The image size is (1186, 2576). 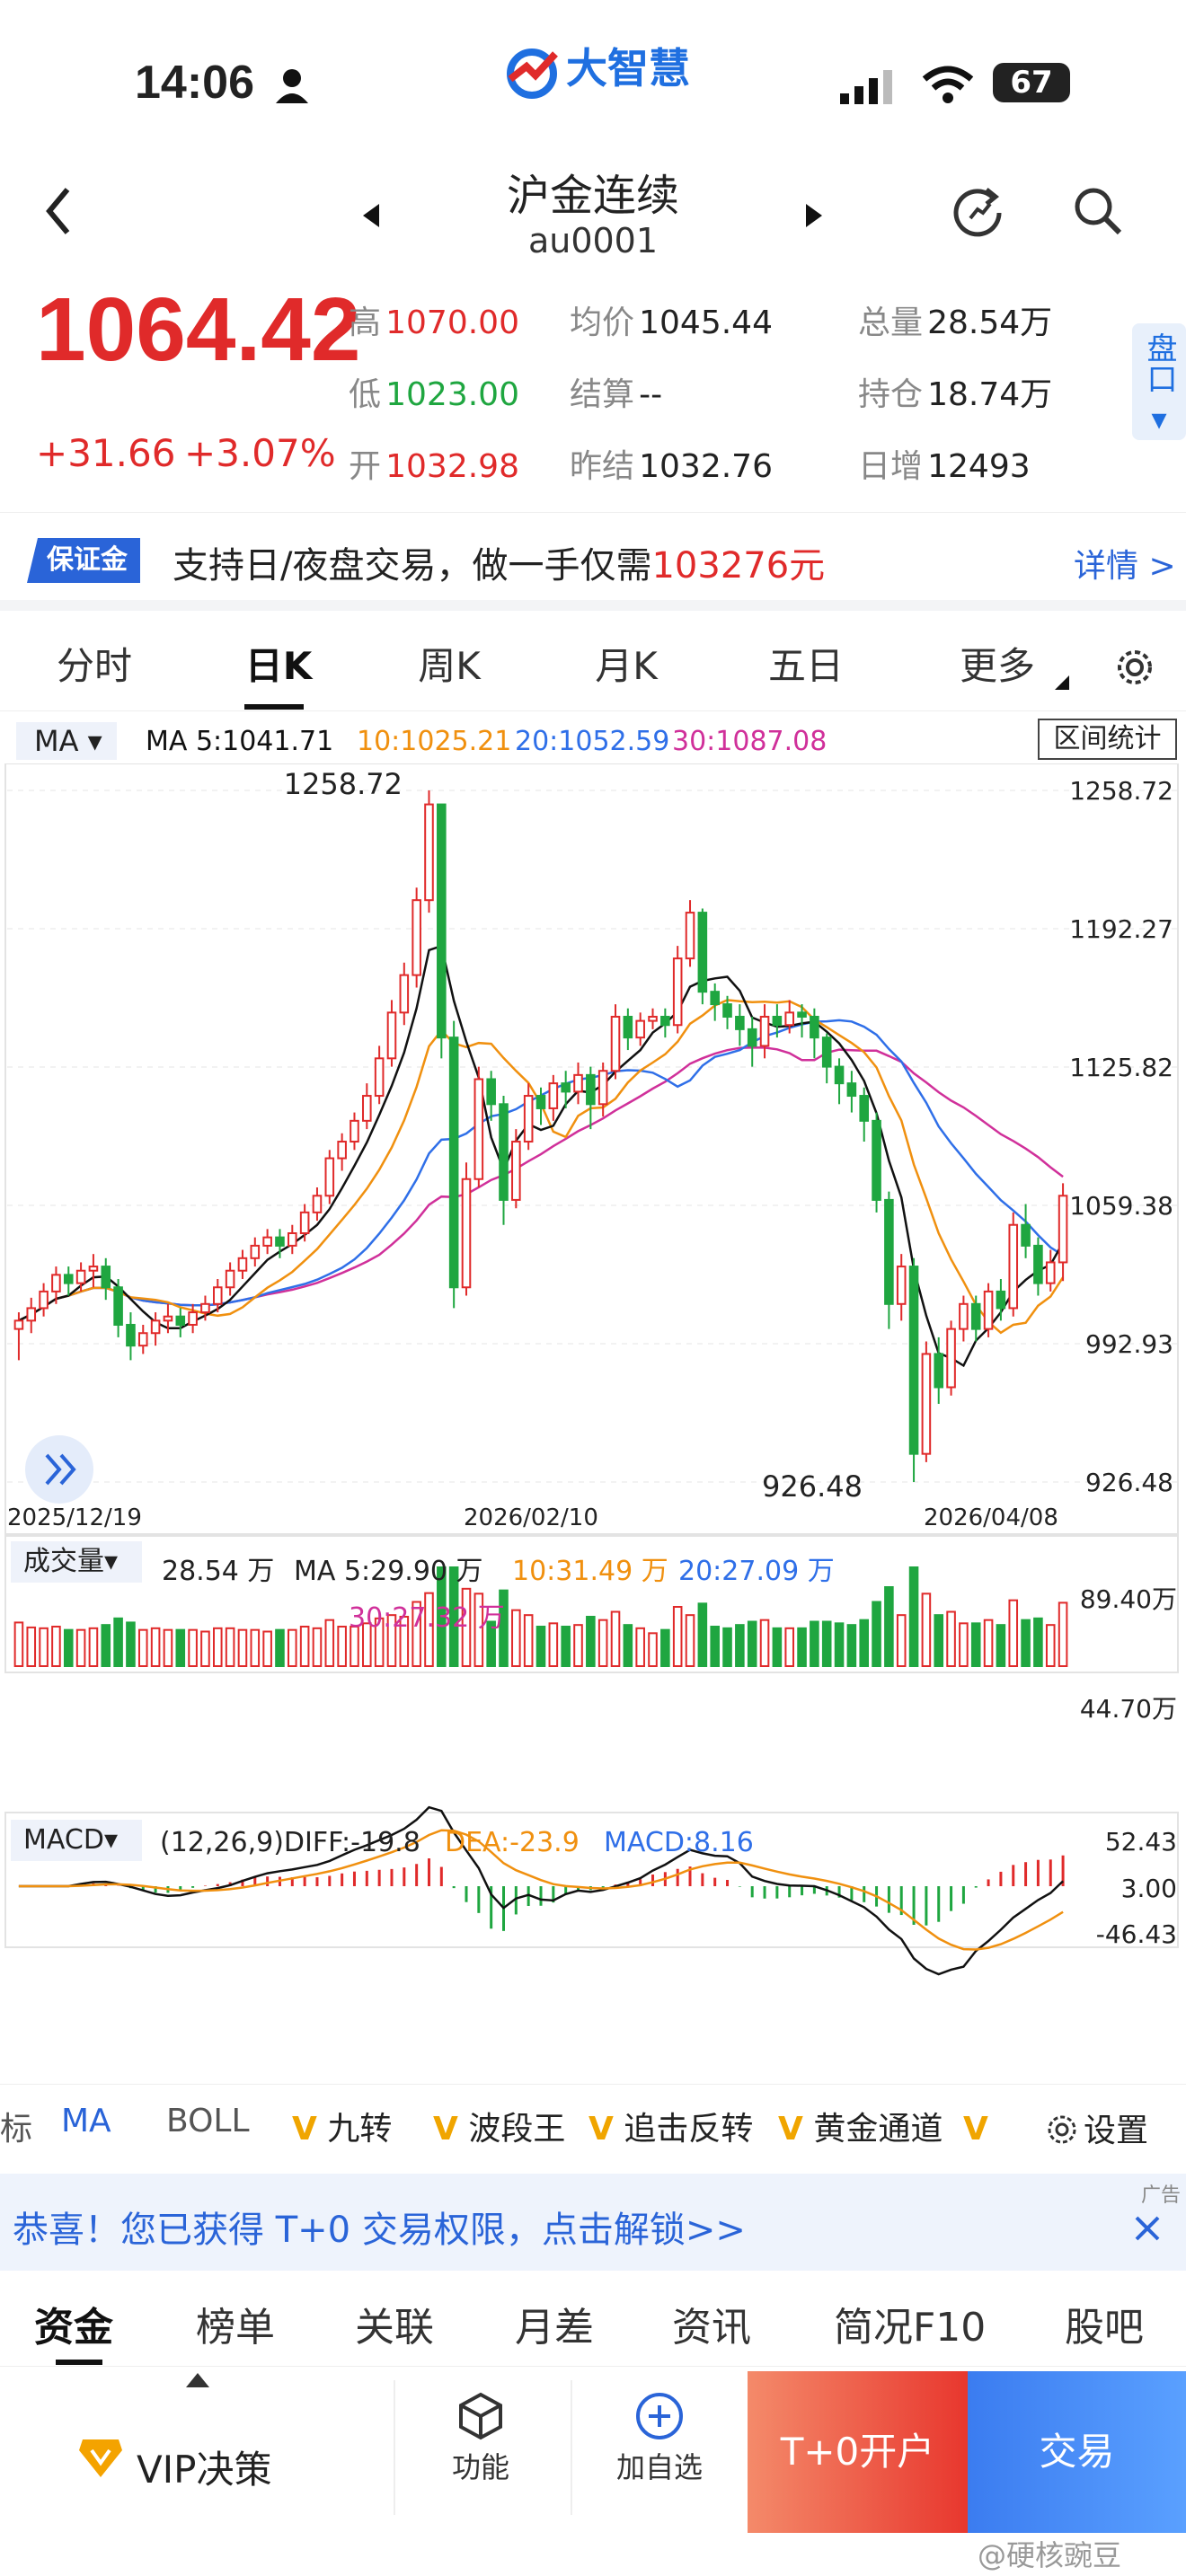 I want to click on function-button: 功能, so click(x=480, y=2454).